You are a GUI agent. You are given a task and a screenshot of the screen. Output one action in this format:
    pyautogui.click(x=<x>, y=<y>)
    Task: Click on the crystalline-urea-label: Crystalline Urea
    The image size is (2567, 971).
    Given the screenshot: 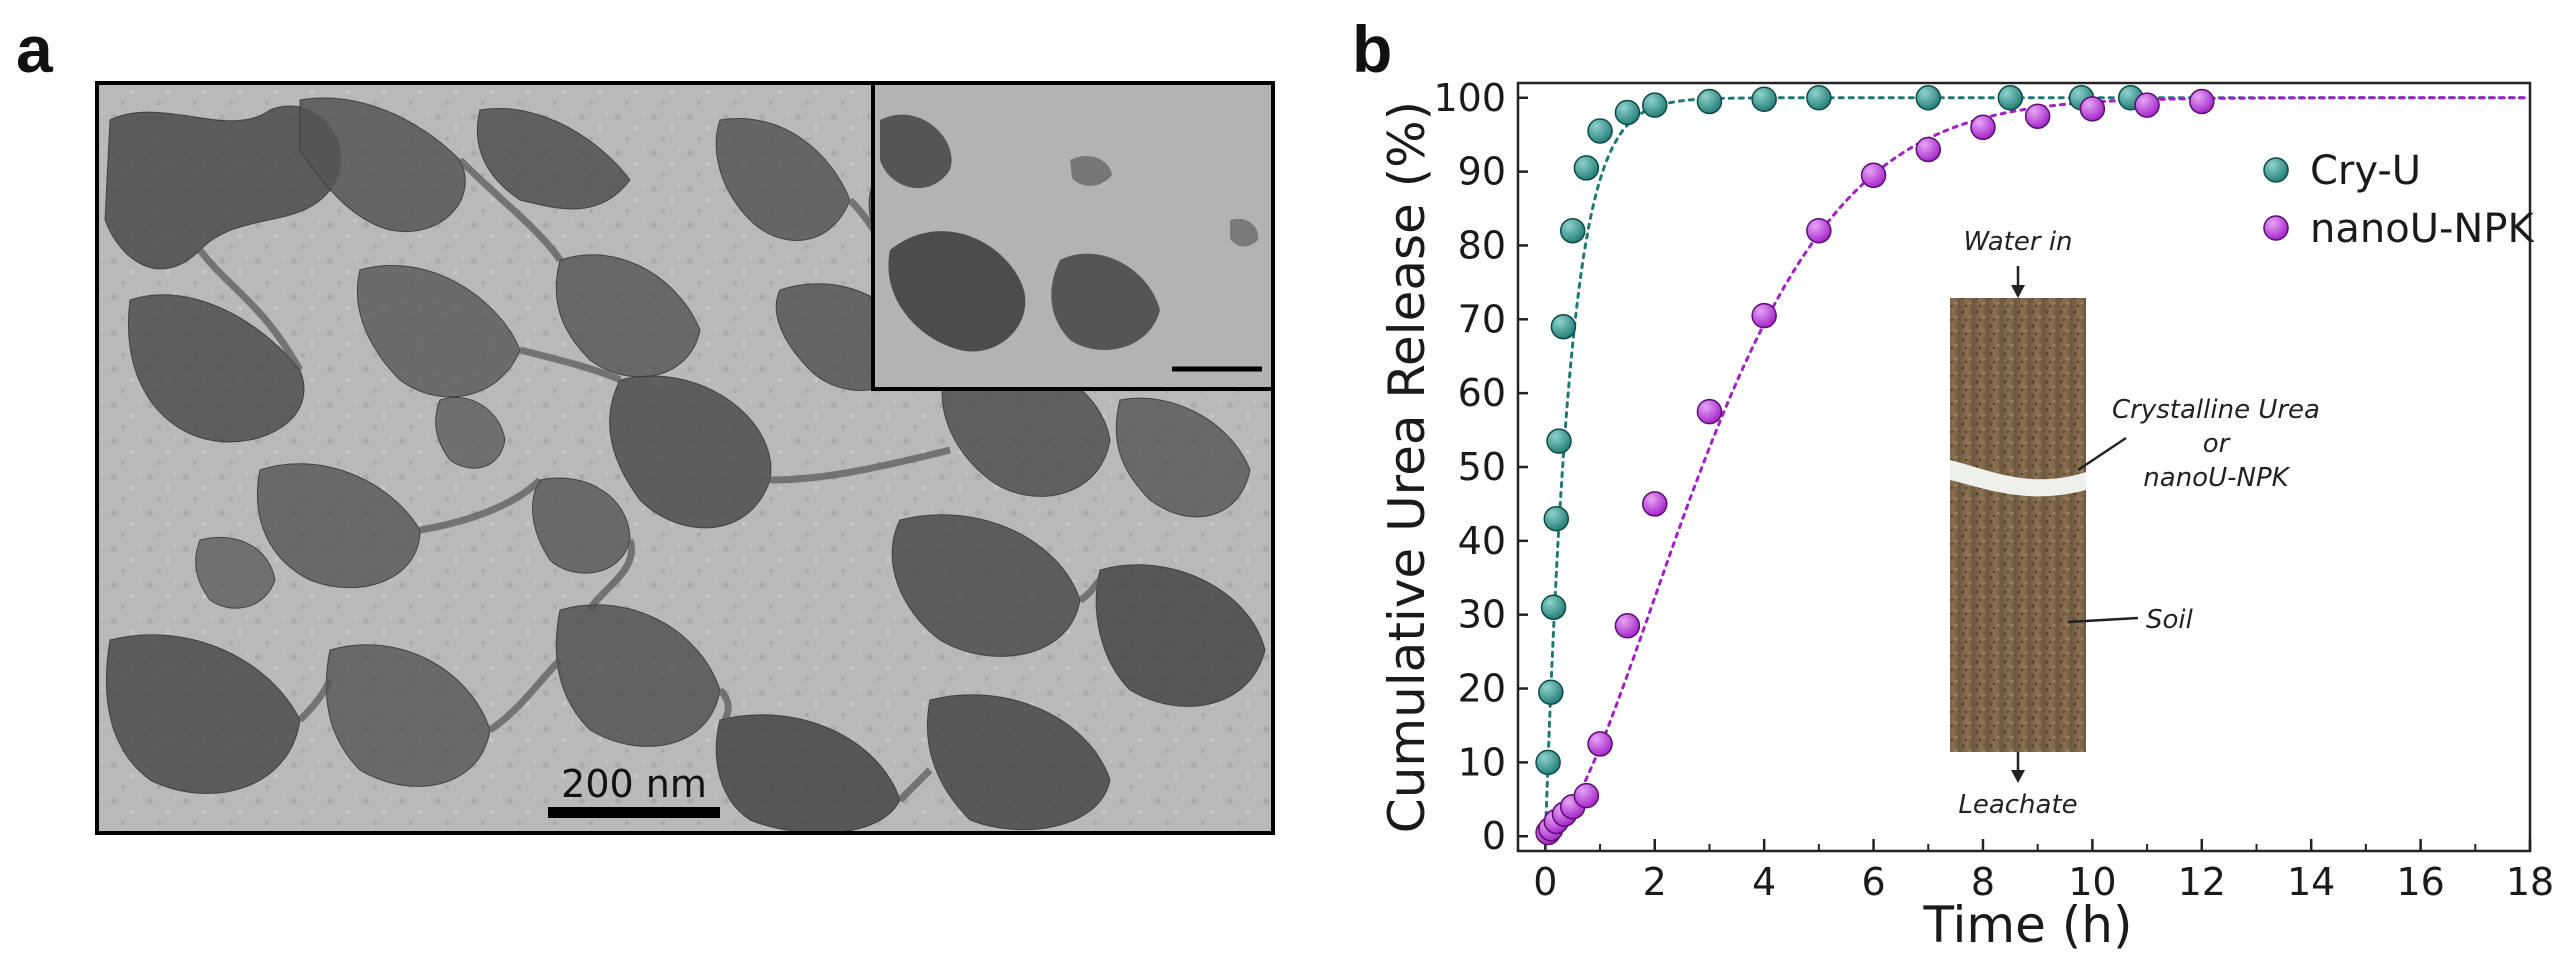 What is the action you would take?
    pyautogui.click(x=2216, y=410)
    